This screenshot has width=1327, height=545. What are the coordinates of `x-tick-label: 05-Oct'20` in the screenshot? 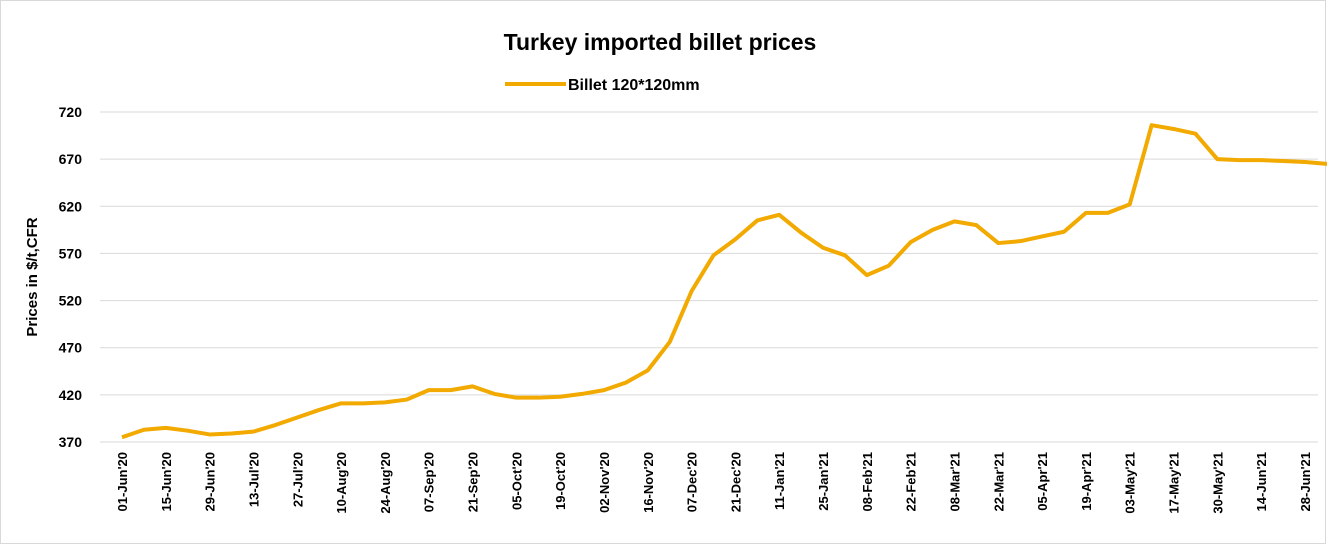 It's located at (516, 481).